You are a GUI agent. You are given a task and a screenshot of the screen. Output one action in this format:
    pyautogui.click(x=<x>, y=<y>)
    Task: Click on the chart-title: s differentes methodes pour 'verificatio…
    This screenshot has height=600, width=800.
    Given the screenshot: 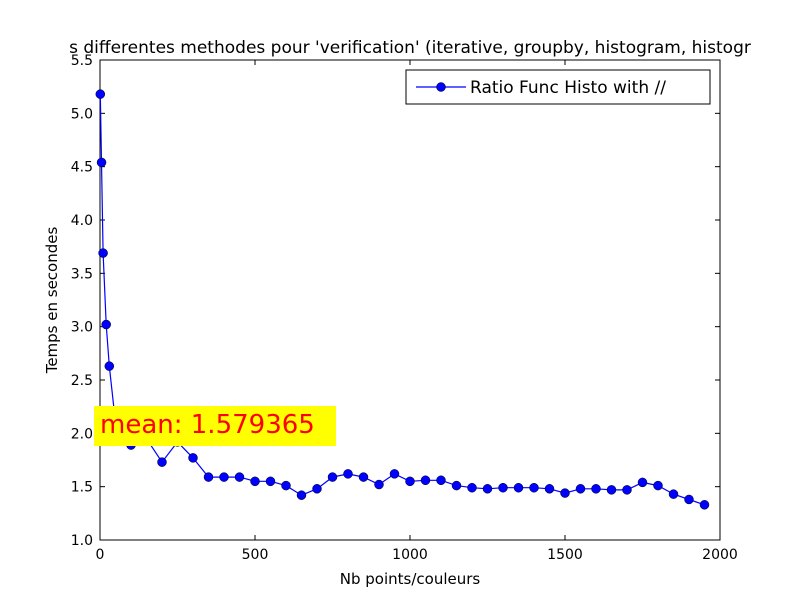 What is the action you would take?
    pyautogui.click(x=410, y=48)
    